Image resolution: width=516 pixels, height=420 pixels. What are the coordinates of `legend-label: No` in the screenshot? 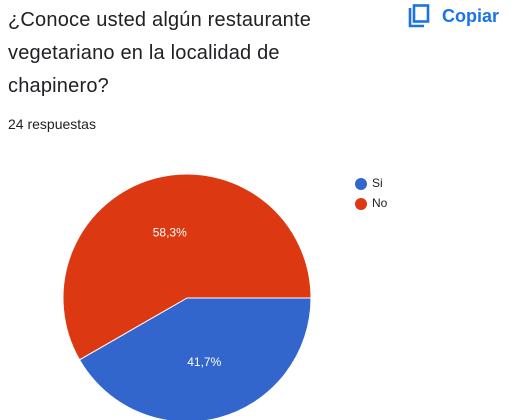 It's located at (380, 203).